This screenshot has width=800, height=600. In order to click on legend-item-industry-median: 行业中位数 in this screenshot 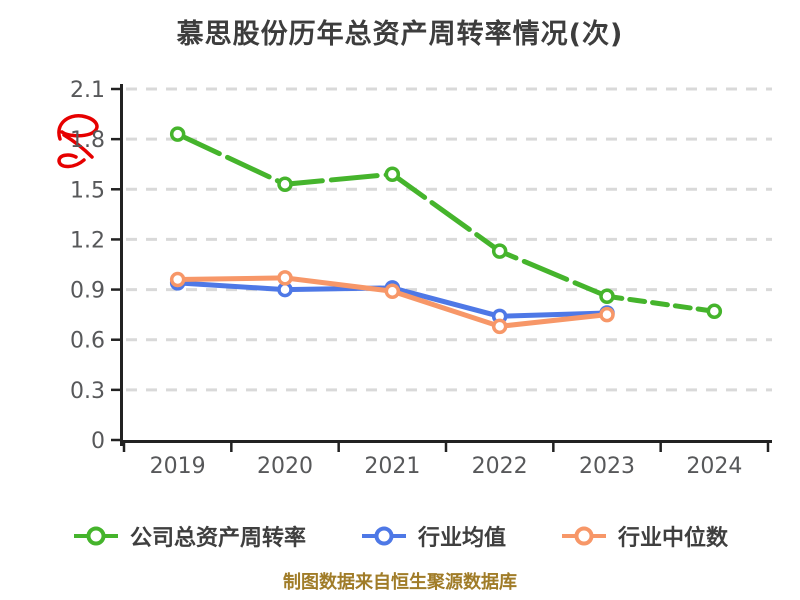, I will do `click(644, 536)`.